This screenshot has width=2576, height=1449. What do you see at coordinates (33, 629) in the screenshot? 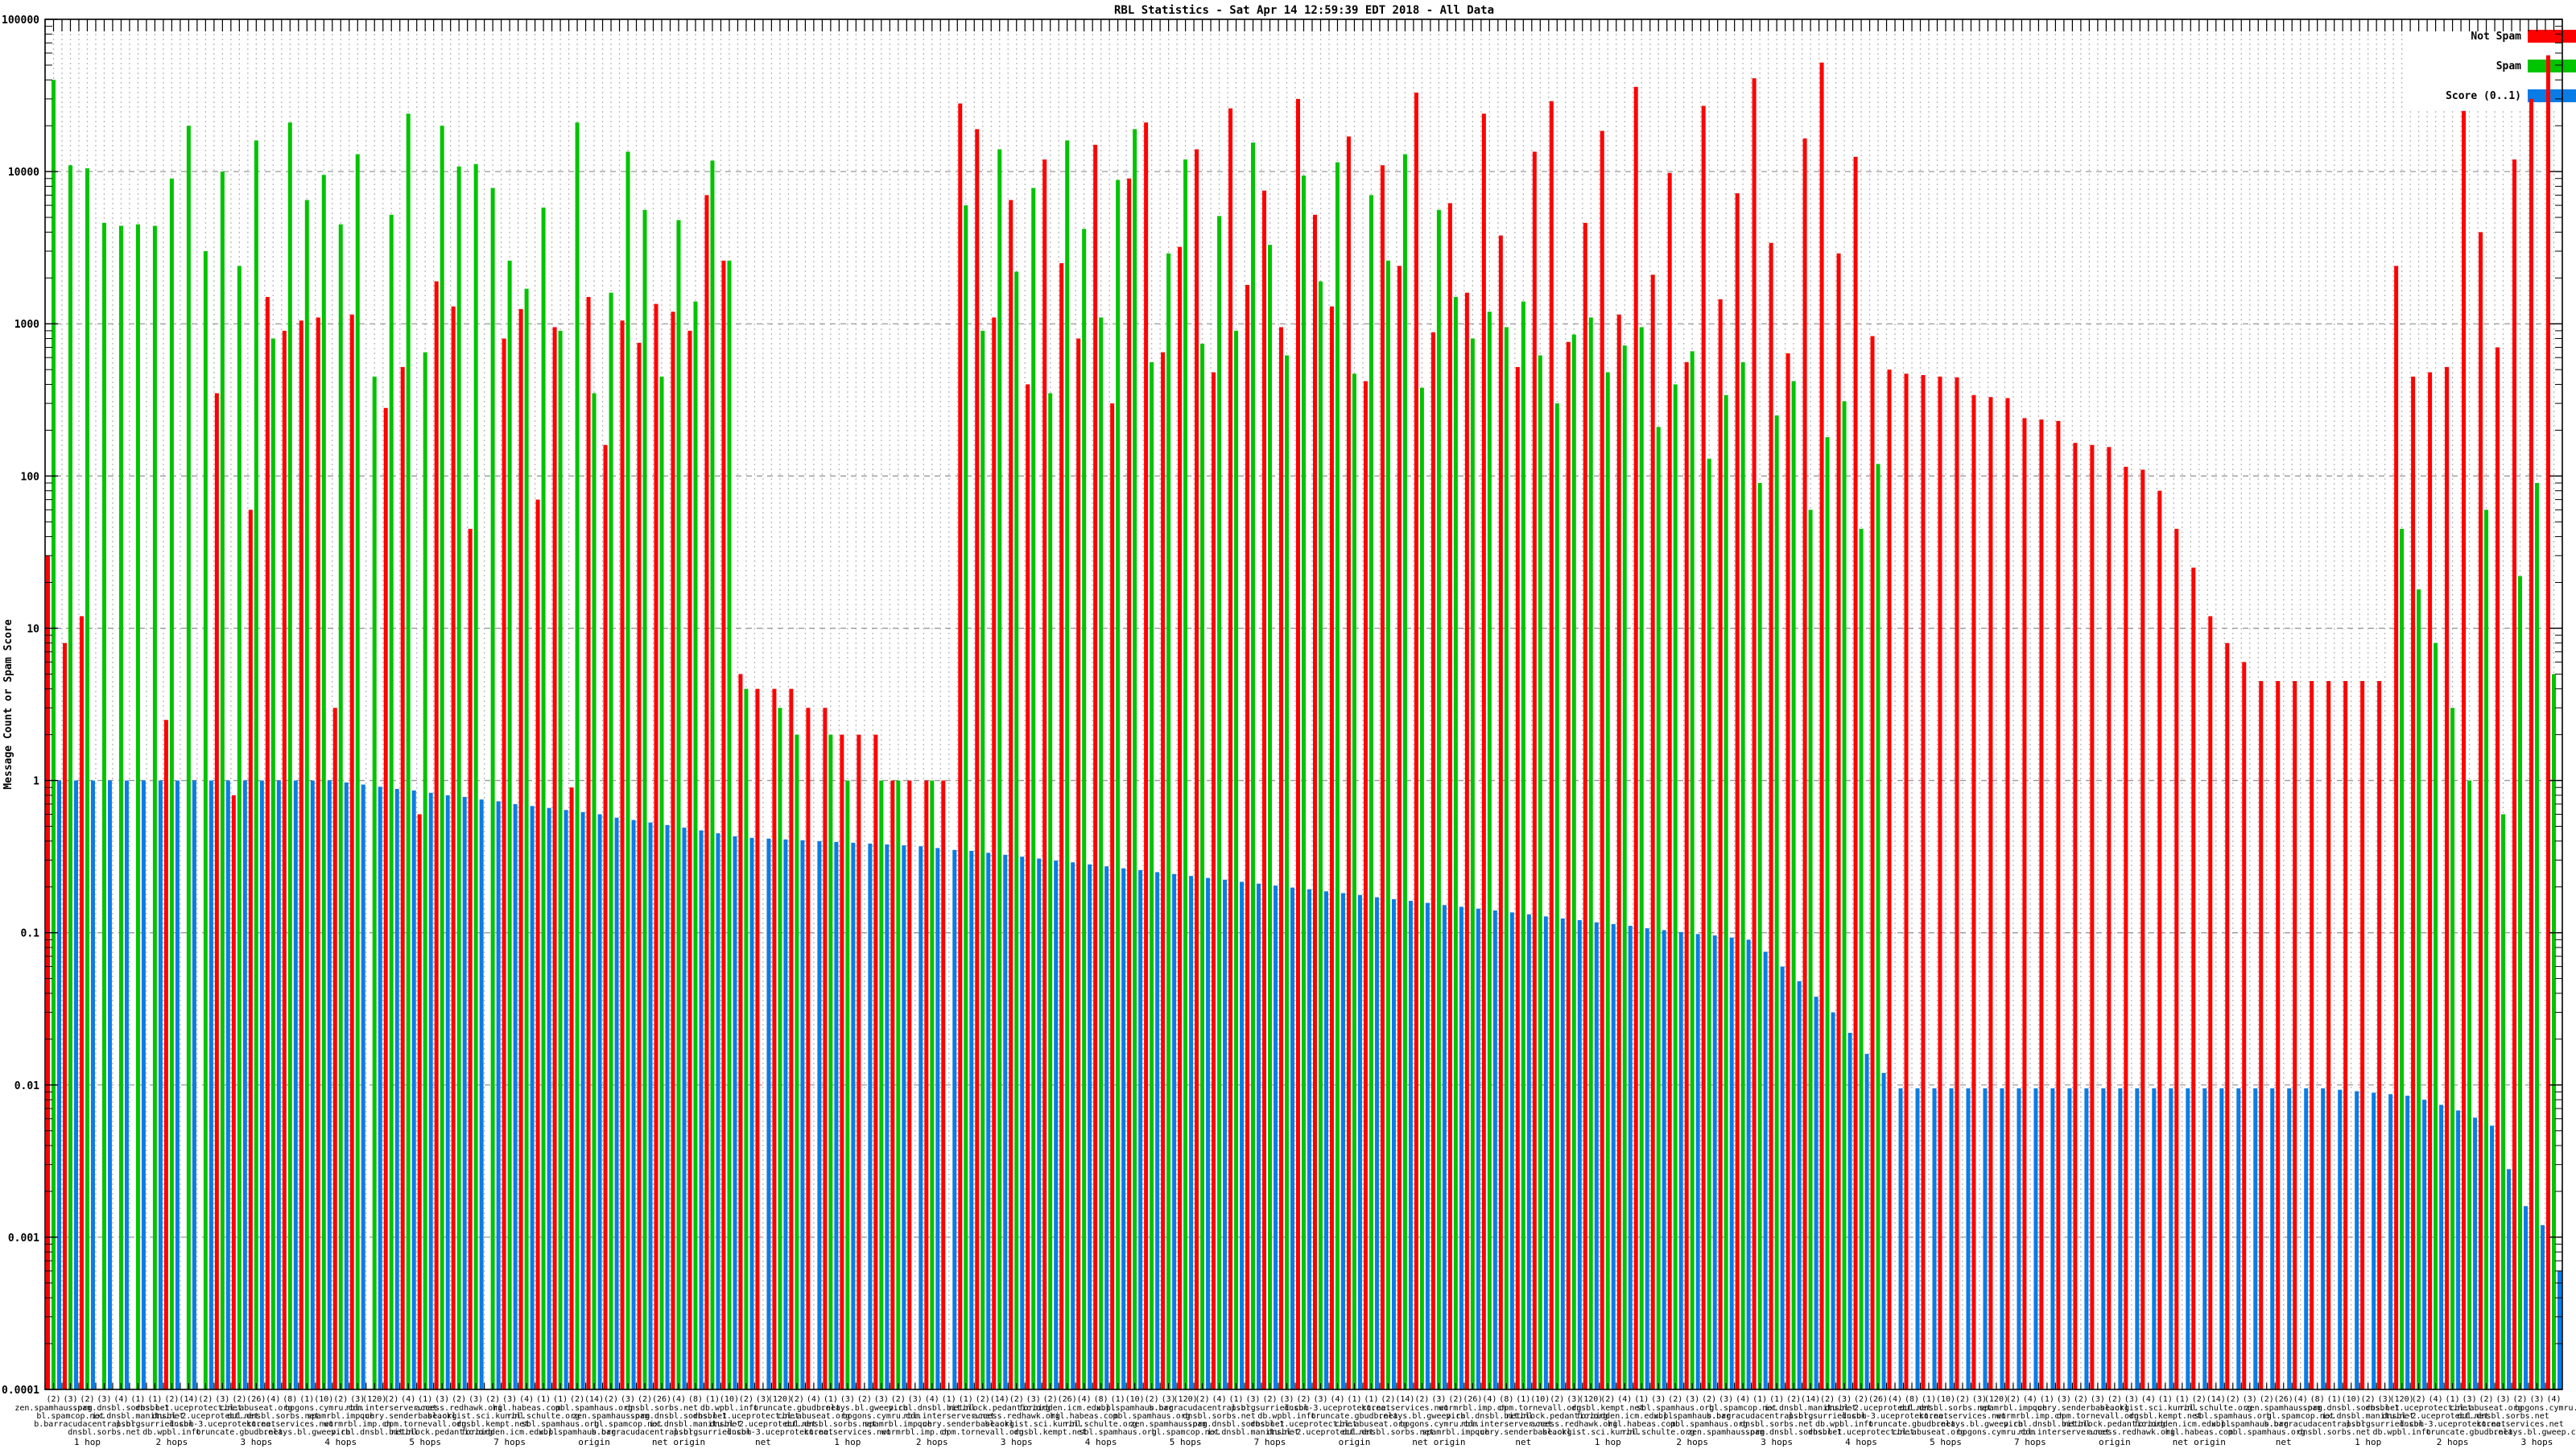
I see `svg-text: 10` at bounding box center [33, 629].